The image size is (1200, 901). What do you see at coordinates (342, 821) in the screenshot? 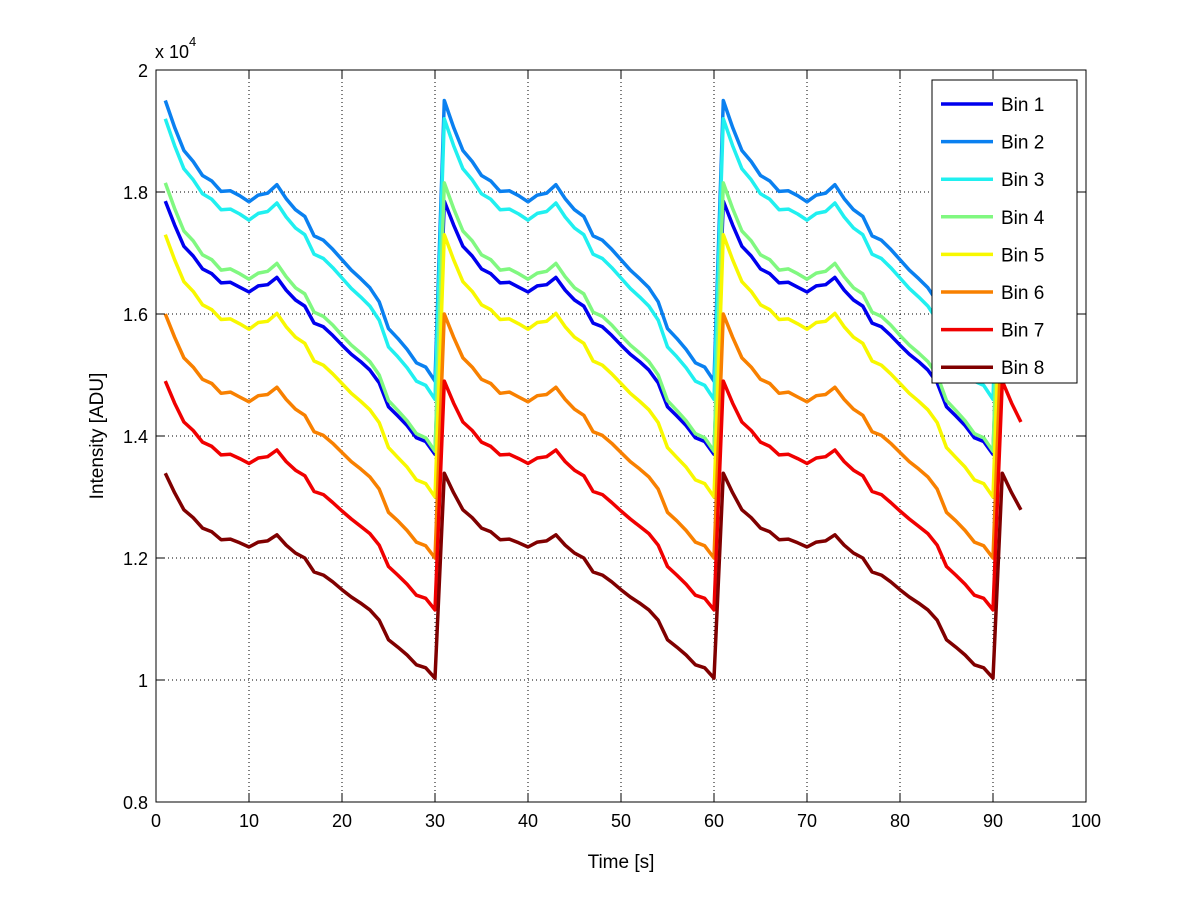
I see `x-tick-label: 20` at bounding box center [342, 821].